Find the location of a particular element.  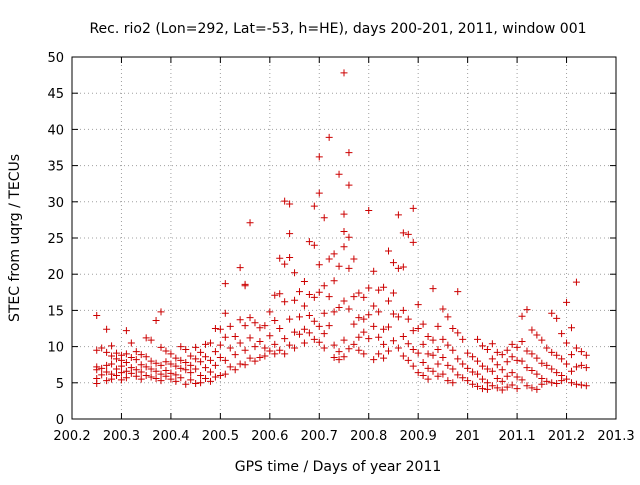

x-tick-label: 200.3 is located at coordinates (121, 436).